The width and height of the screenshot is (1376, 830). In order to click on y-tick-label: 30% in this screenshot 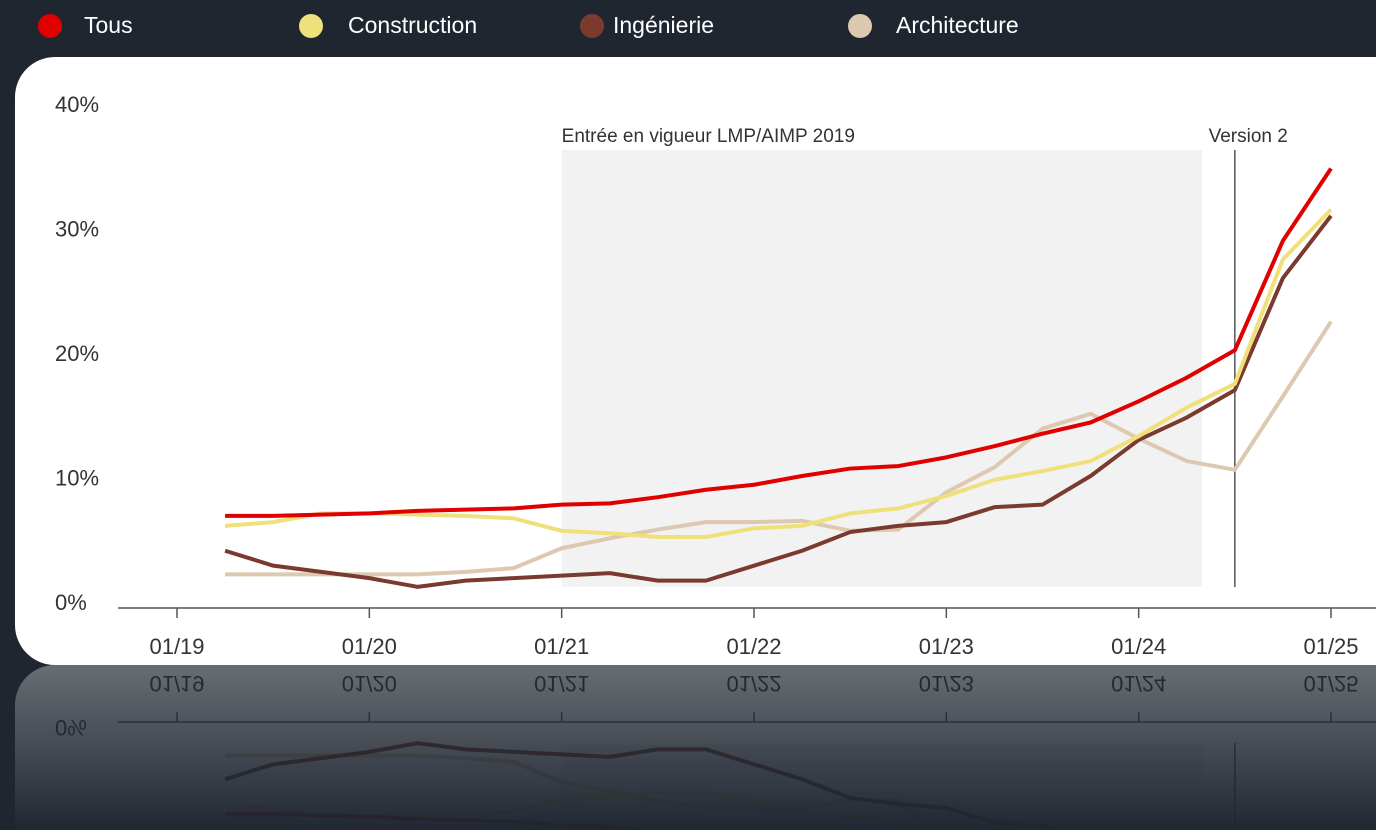, I will do `click(77, 228)`.